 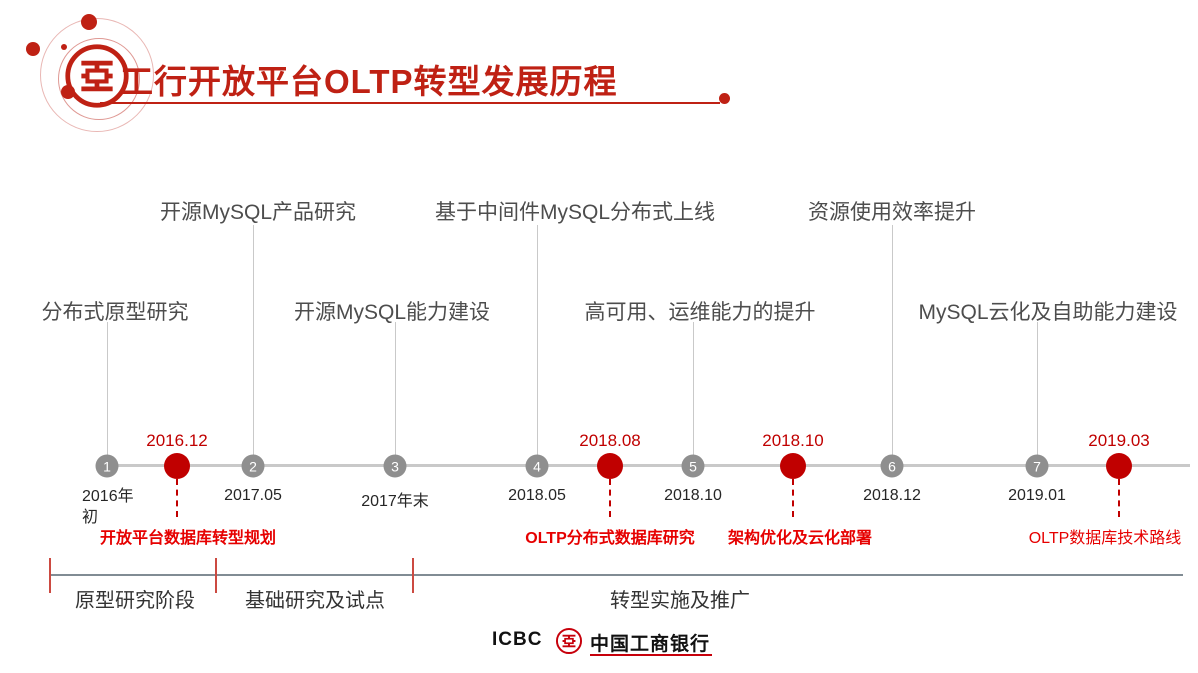 I want to click on timeline-node-3: 3, so click(x=395, y=466).